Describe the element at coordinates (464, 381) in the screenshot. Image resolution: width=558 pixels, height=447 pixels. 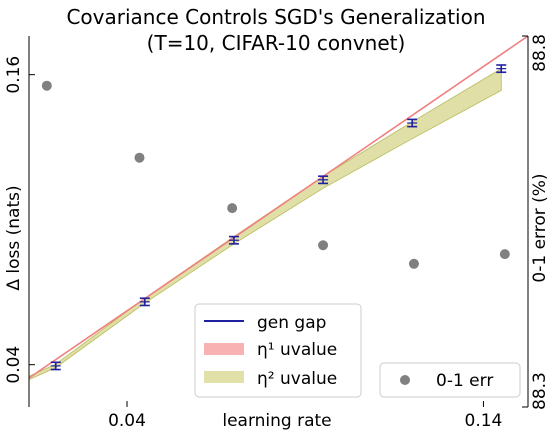
I see `legend-err-label: 0-1 err` at that location.